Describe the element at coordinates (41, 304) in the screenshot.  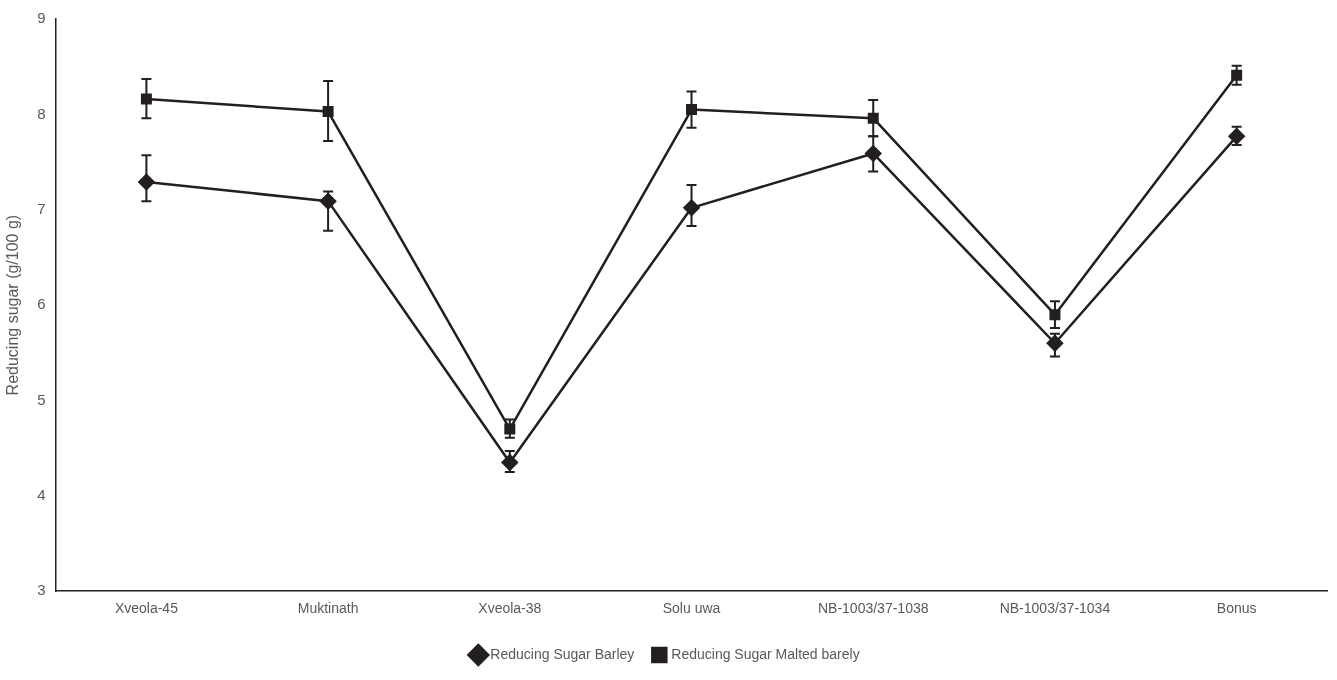
I see `y-tick-label: 6` at that location.